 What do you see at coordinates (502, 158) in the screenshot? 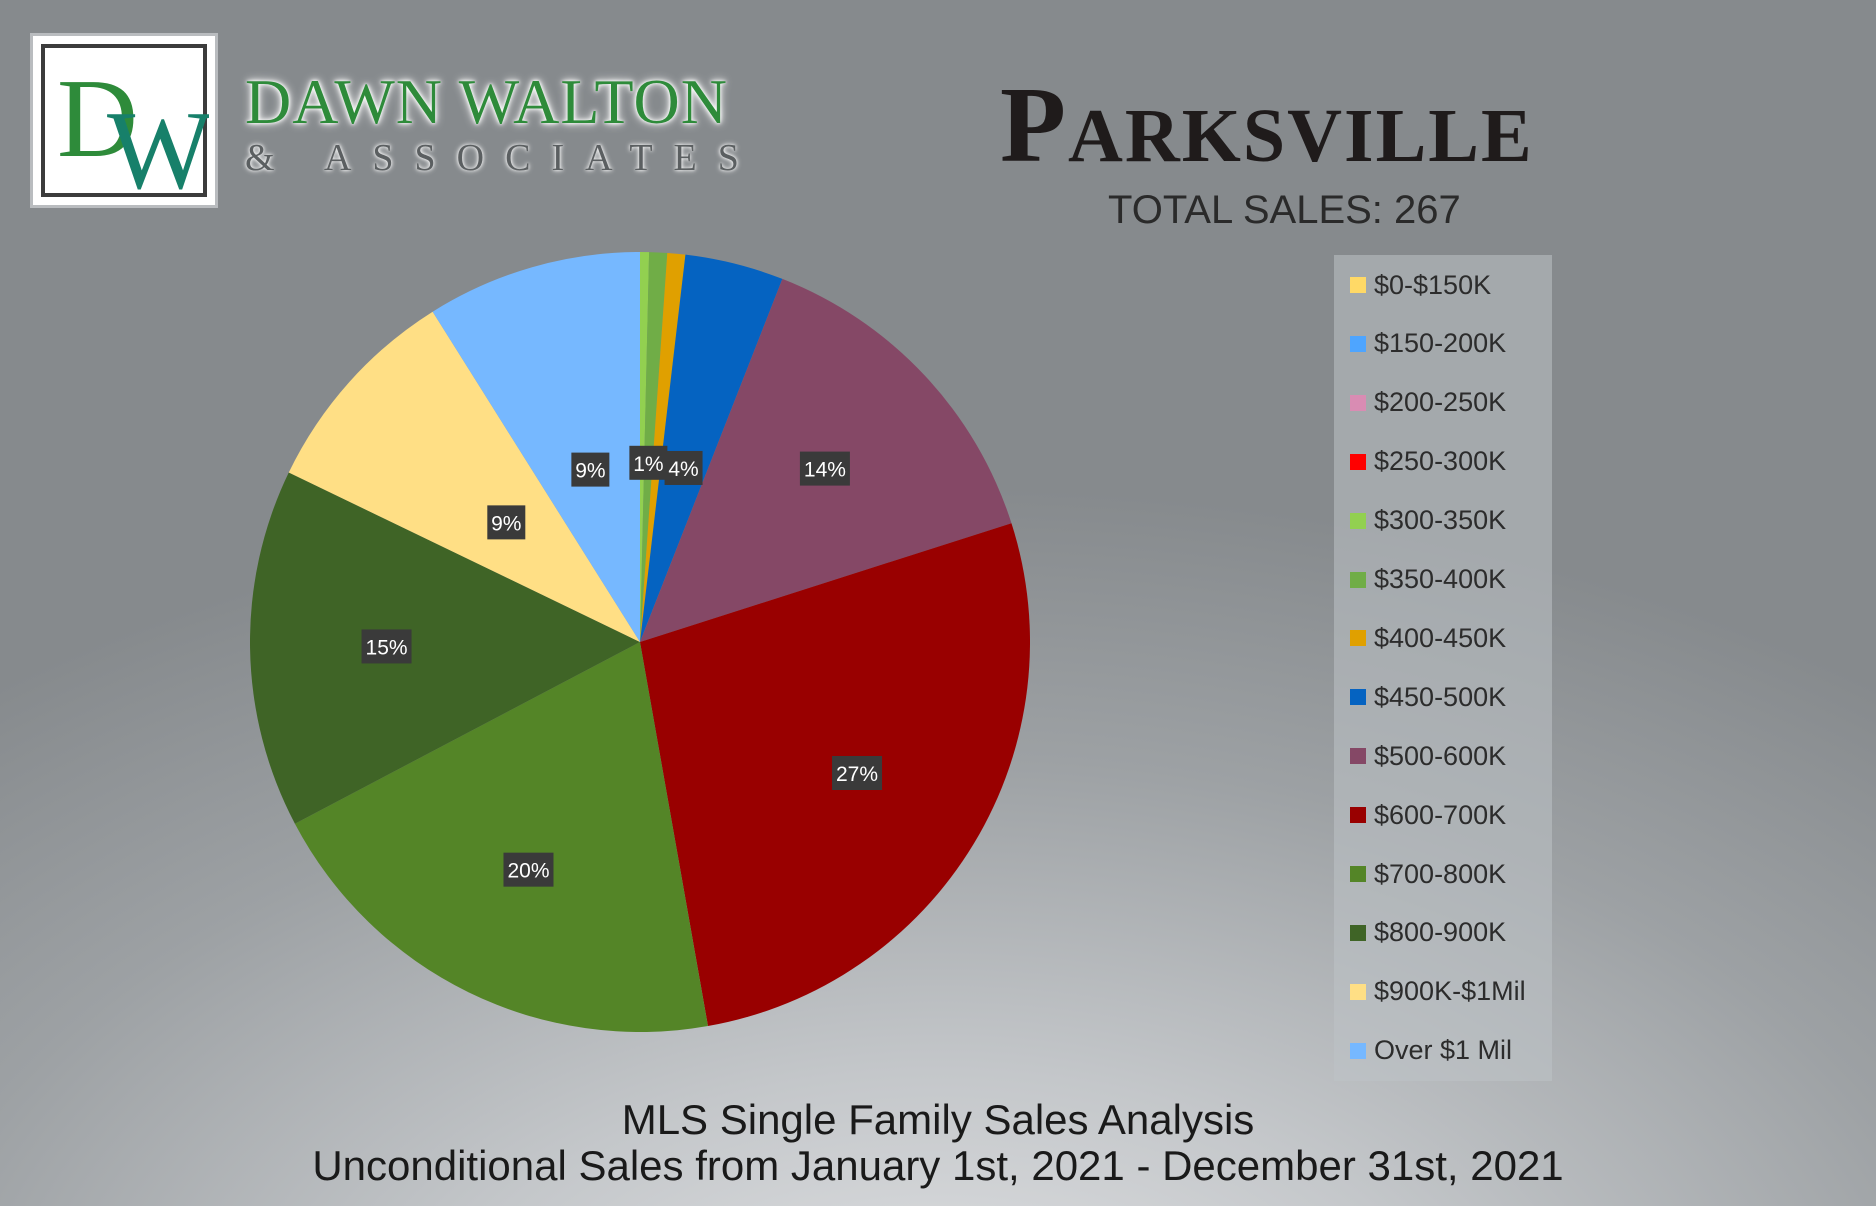
I see `brand-subtitle: & ASSOCIATES` at bounding box center [502, 158].